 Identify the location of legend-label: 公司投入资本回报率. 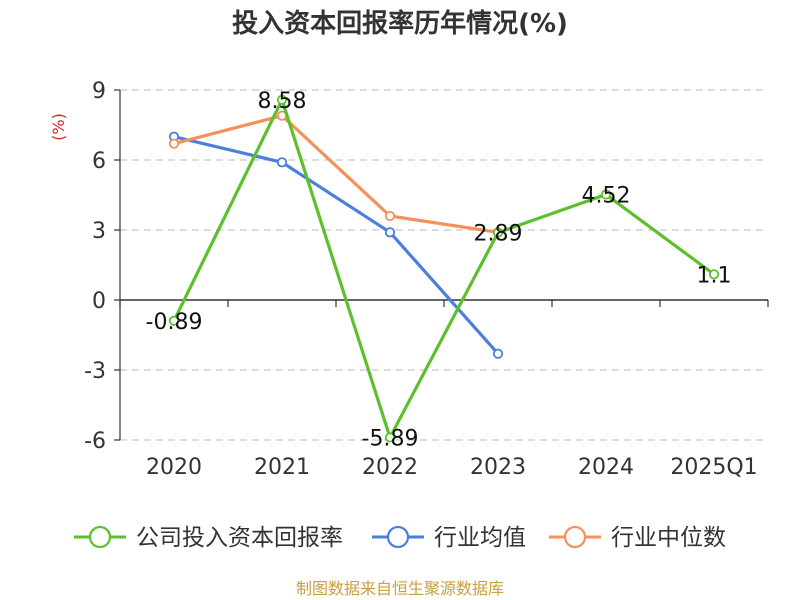
(239, 538).